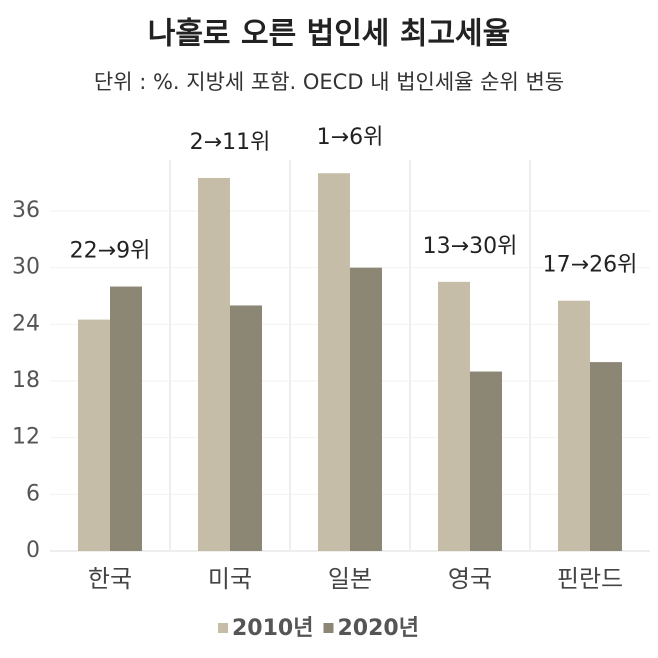 This screenshot has width=658, height=658. Describe the element at coordinates (110, 251) in the screenshot. I see `annotation: 22→9위` at that location.